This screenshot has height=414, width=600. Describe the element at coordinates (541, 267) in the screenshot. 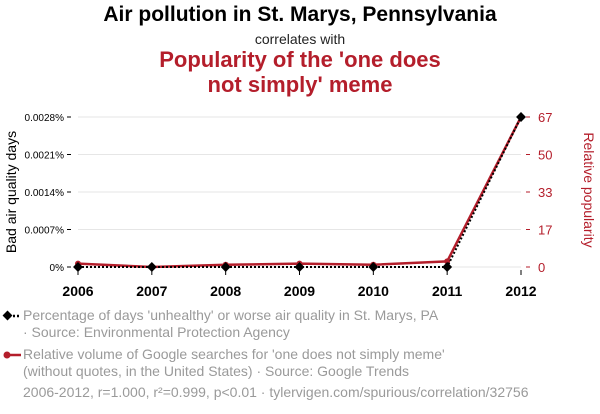

I see `right-tick-label: 0` at that location.